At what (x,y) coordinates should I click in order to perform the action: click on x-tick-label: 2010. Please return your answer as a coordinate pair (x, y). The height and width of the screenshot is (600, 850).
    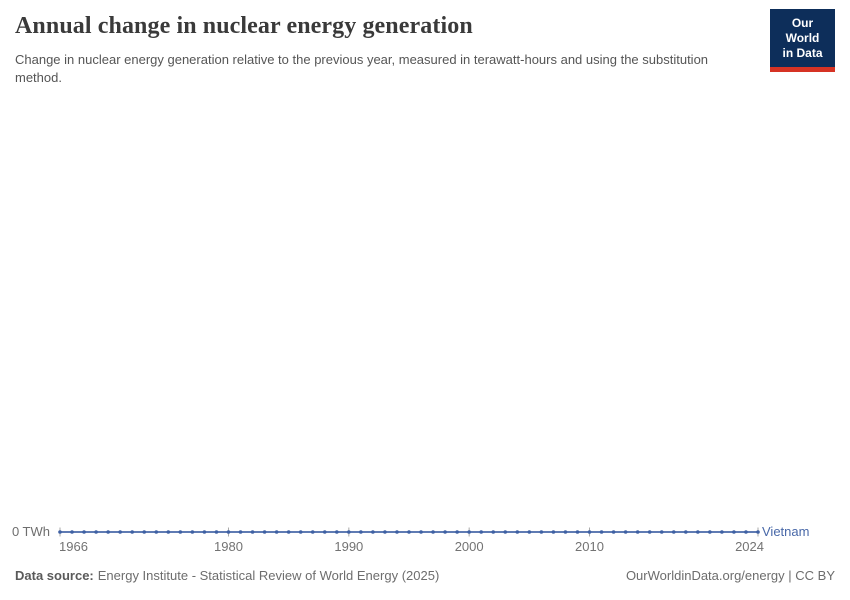
    Looking at the image, I should click on (589, 546).